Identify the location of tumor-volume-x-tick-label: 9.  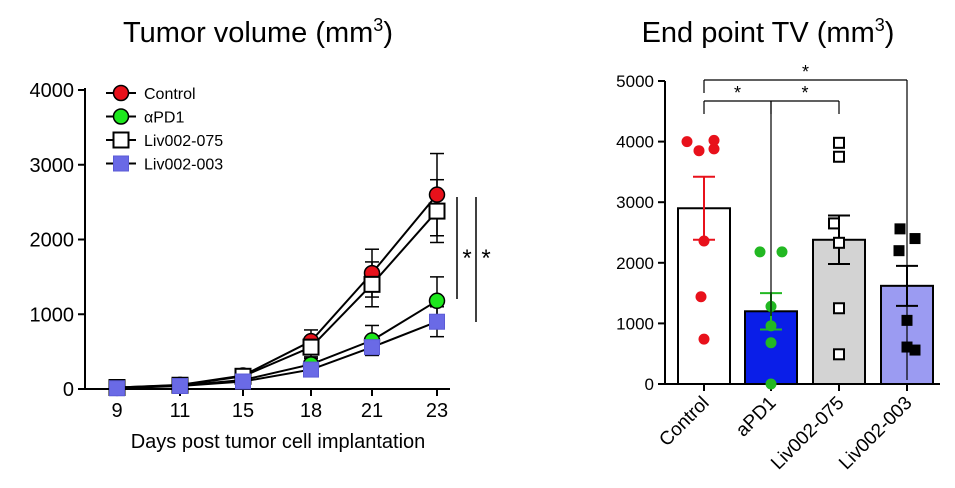
(116, 411).